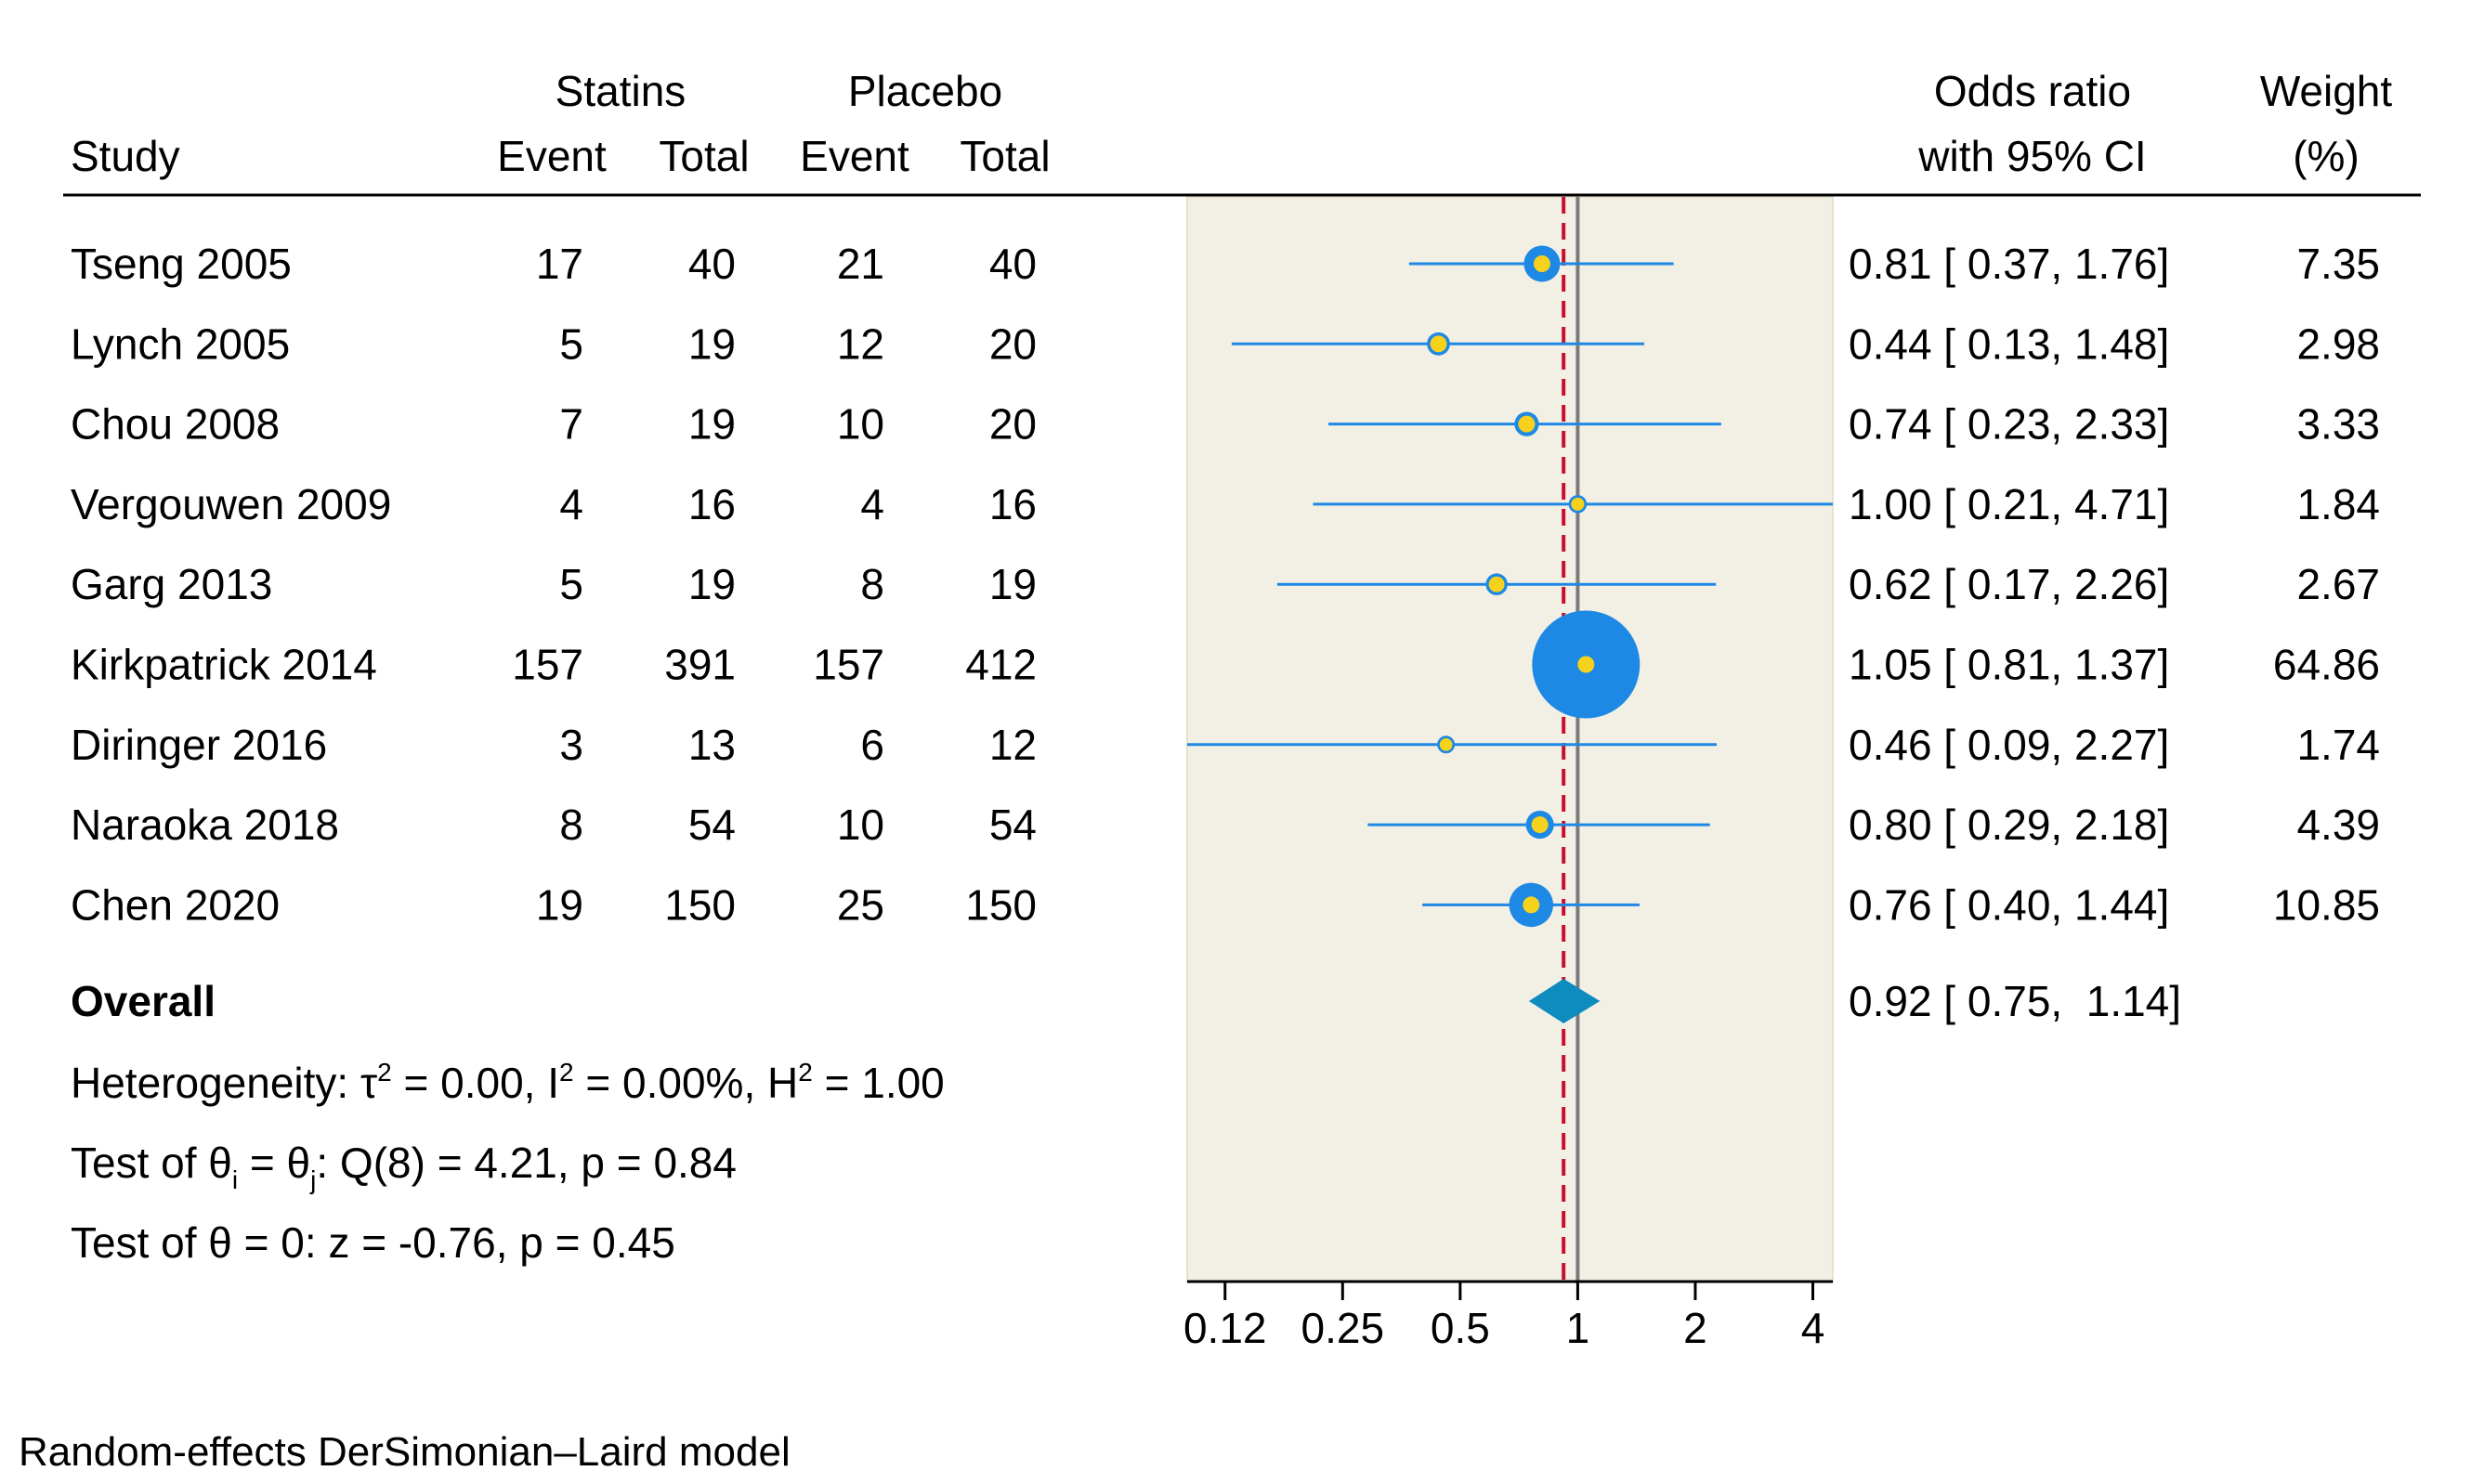 The image size is (2471, 1484). I want to click on study-weight: 1.84, so click(2338, 504).